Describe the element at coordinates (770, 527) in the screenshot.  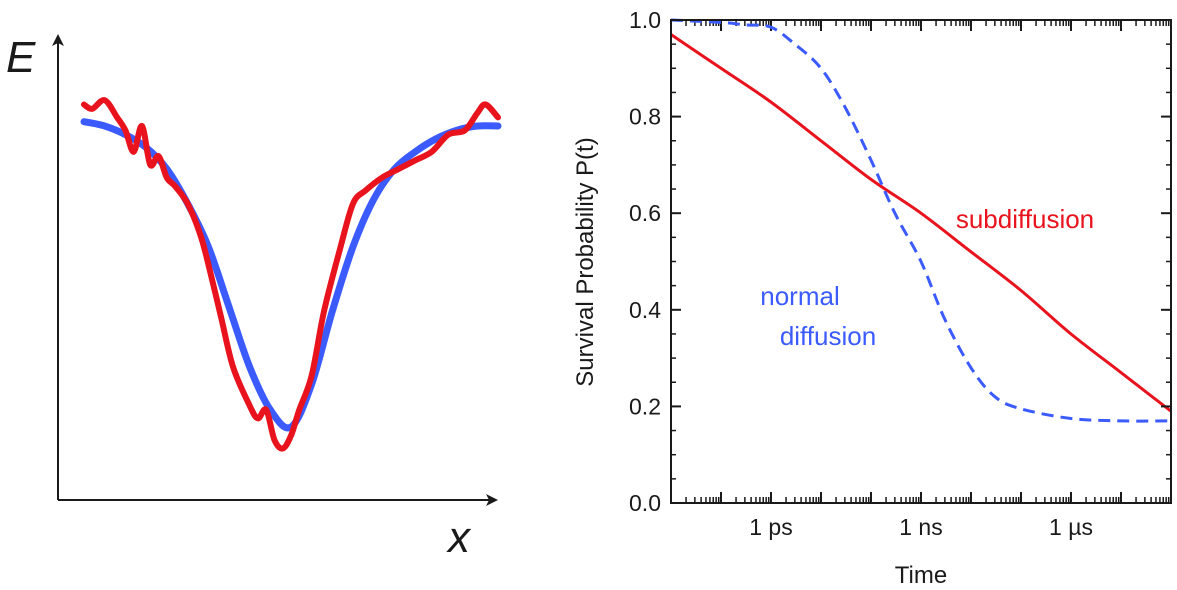
I see `x-tick-label: 1 ps` at that location.